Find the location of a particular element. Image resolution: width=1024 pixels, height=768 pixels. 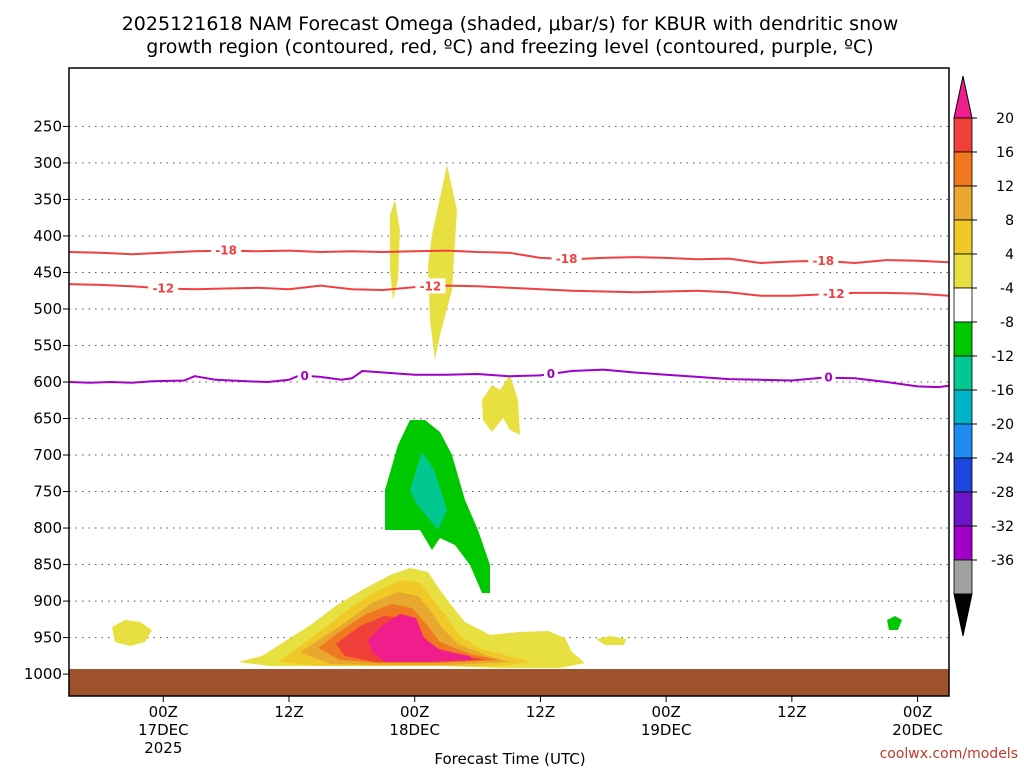

contour-label-1-2: -12 is located at coordinates (834, 294).